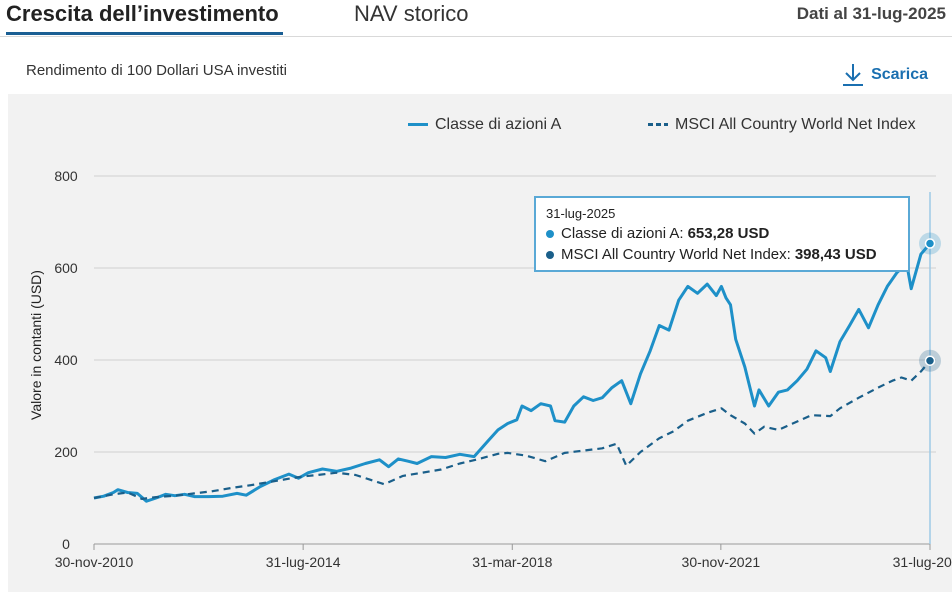 The image size is (952, 592). I want to click on legend-item-series-a: Classe di azioni A, so click(484, 124).